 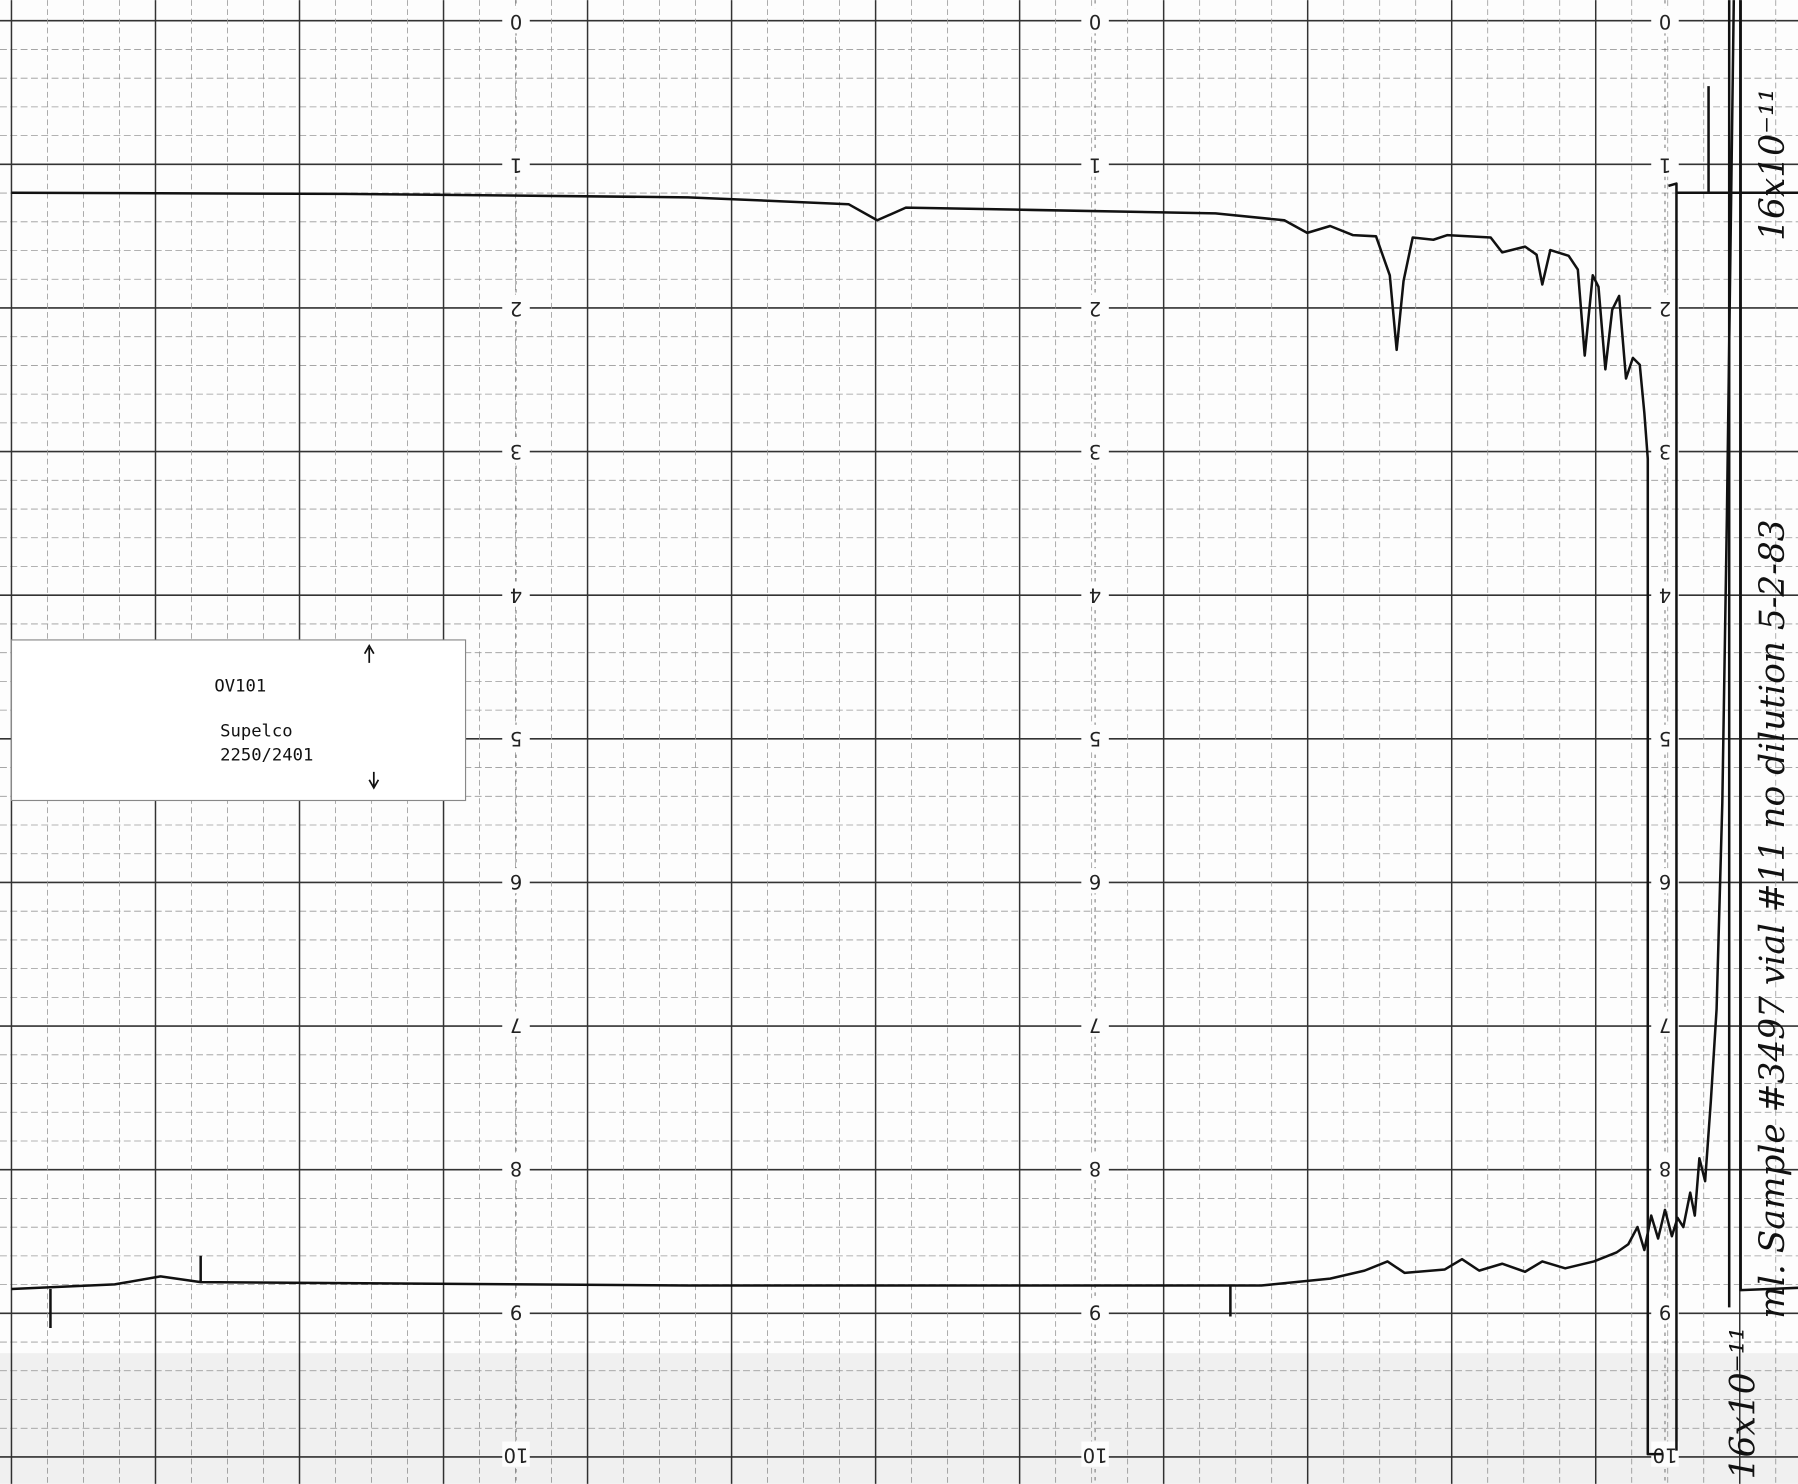 What do you see at coordinates (369, 653) in the screenshot?
I see `arrow-up` at bounding box center [369, 653].